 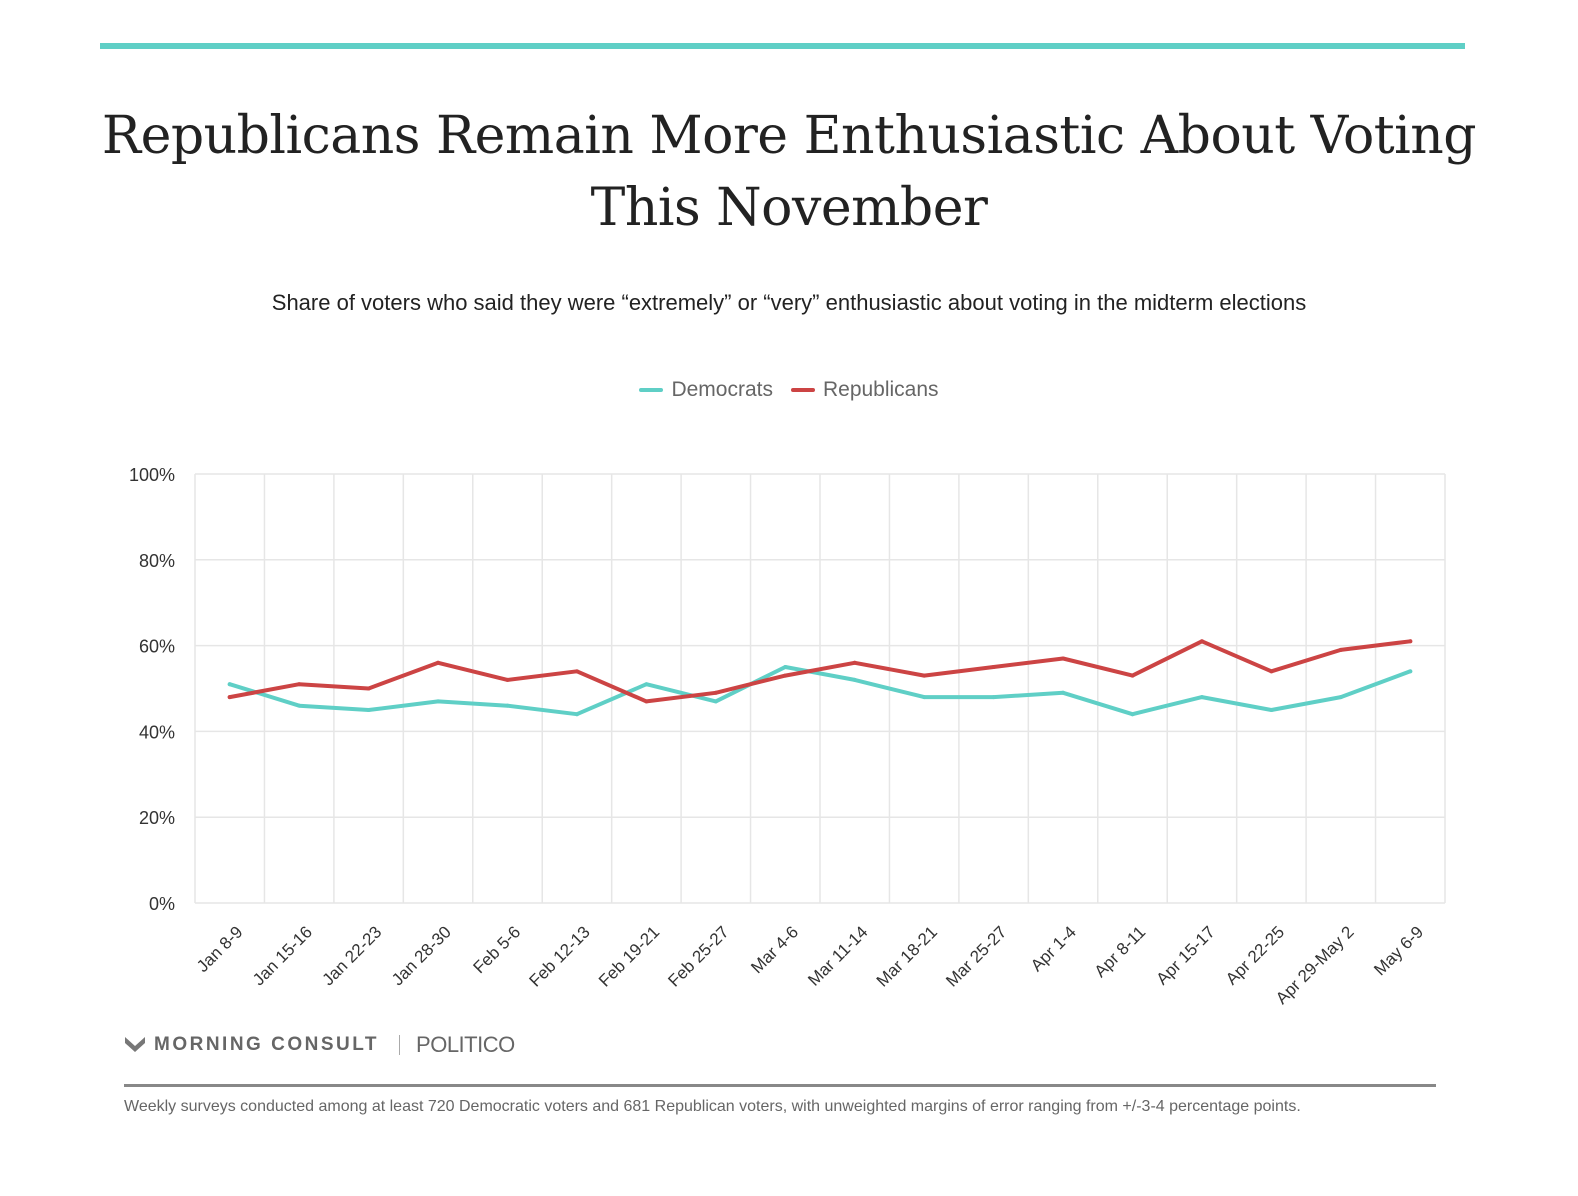 I want to click on x-tick-label: Feb 5-6, so click(x=496, y=949).